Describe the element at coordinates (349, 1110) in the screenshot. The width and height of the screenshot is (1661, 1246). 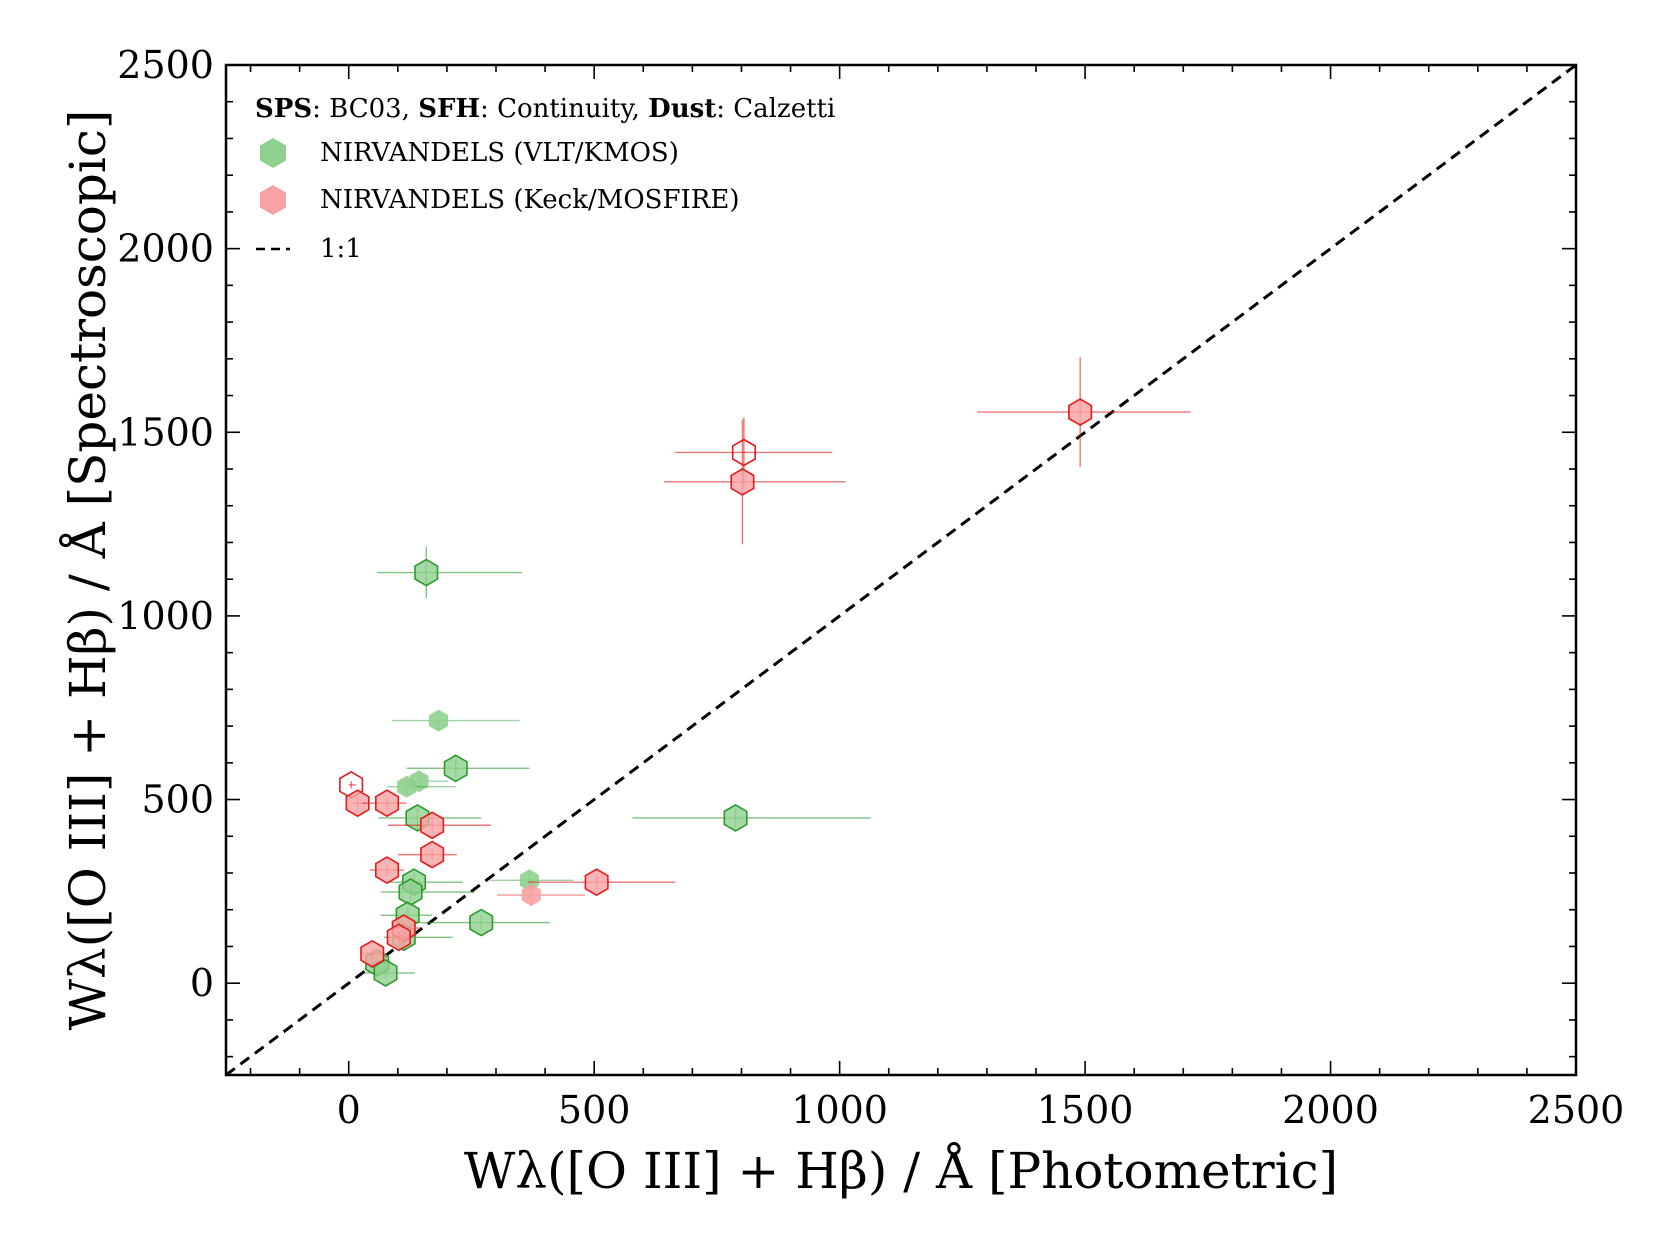
I see `x-tick-label: 0` at that location.